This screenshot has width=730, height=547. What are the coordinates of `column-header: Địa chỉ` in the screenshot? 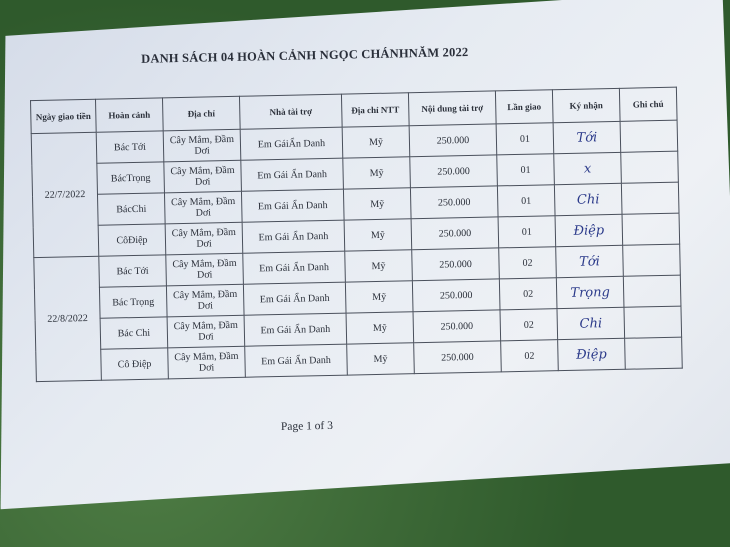 It's located at (201, 113).